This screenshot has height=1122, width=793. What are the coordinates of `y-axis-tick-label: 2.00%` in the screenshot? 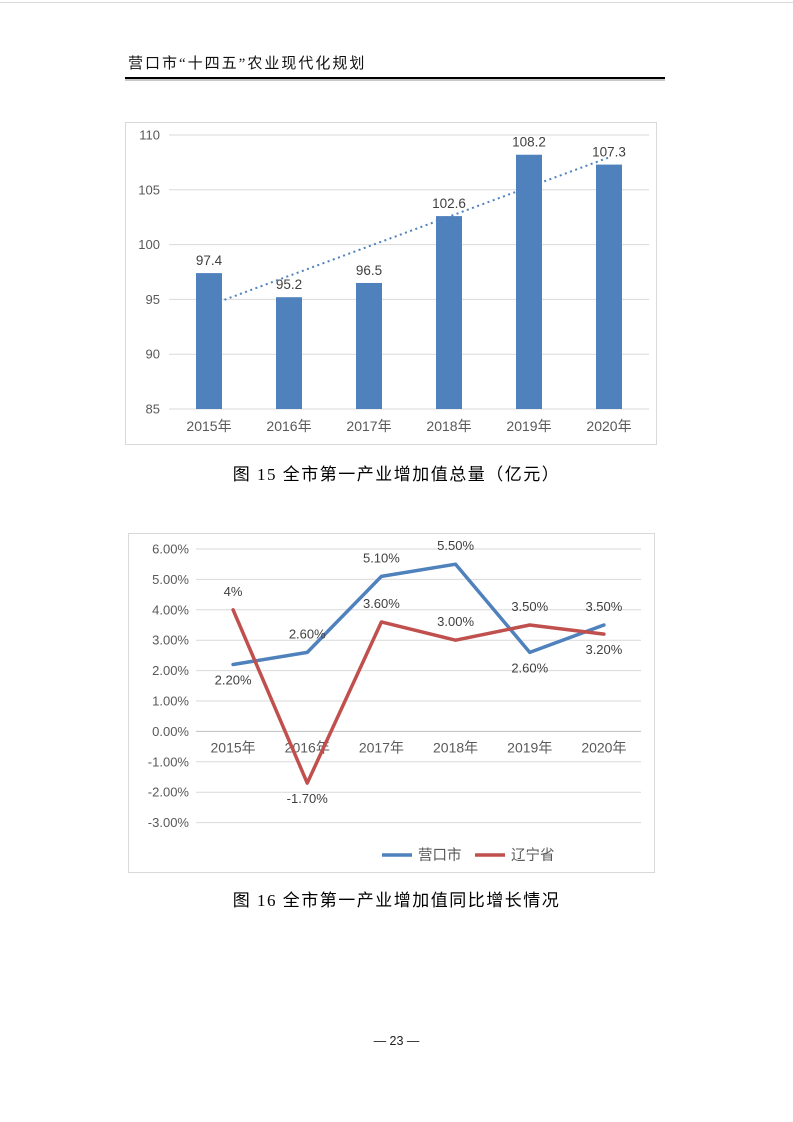 It's located at (170, 670).